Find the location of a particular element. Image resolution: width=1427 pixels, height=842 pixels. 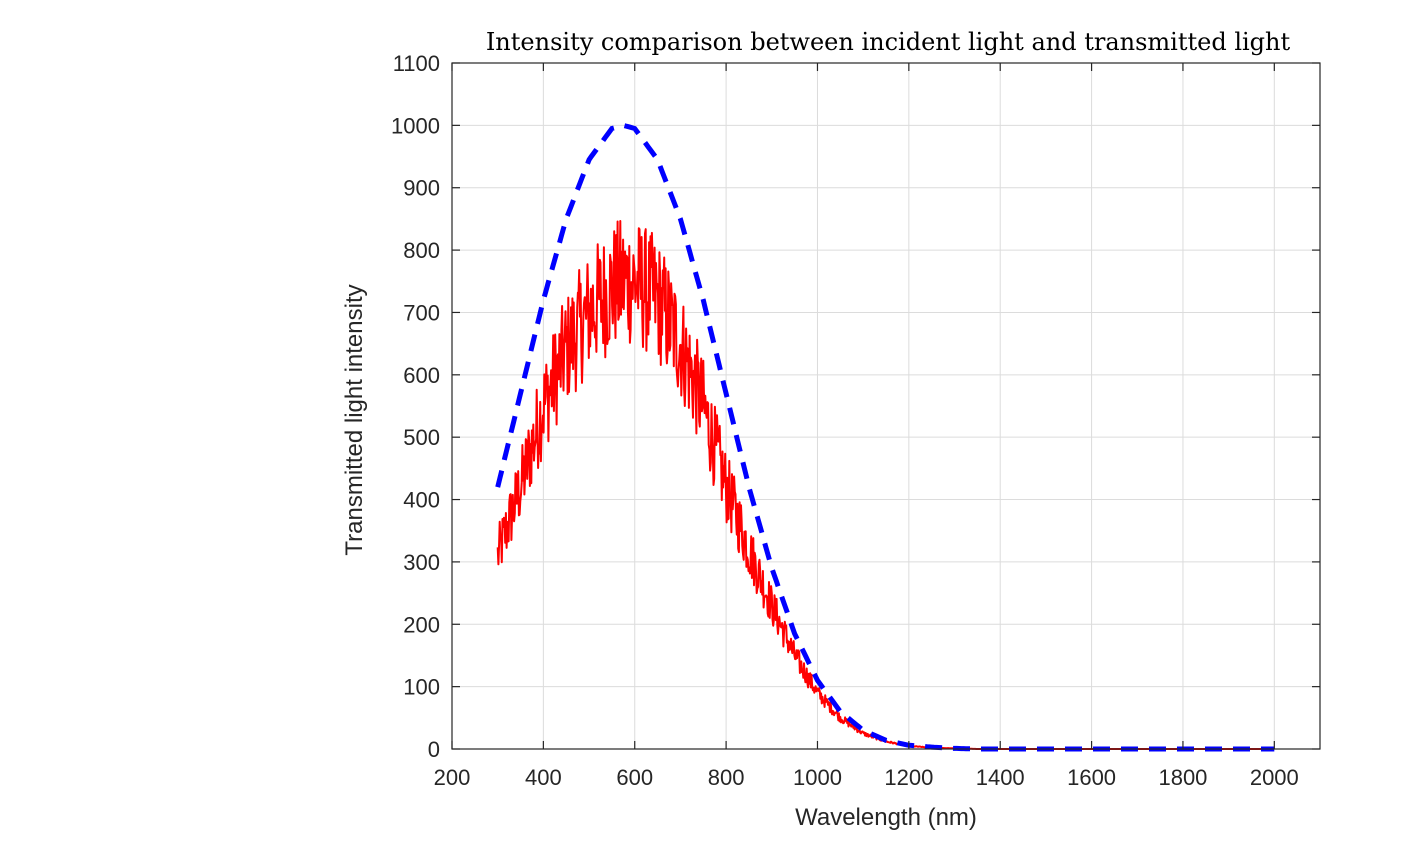

x-tick-label: 600 is located at coordinates (634, 777).